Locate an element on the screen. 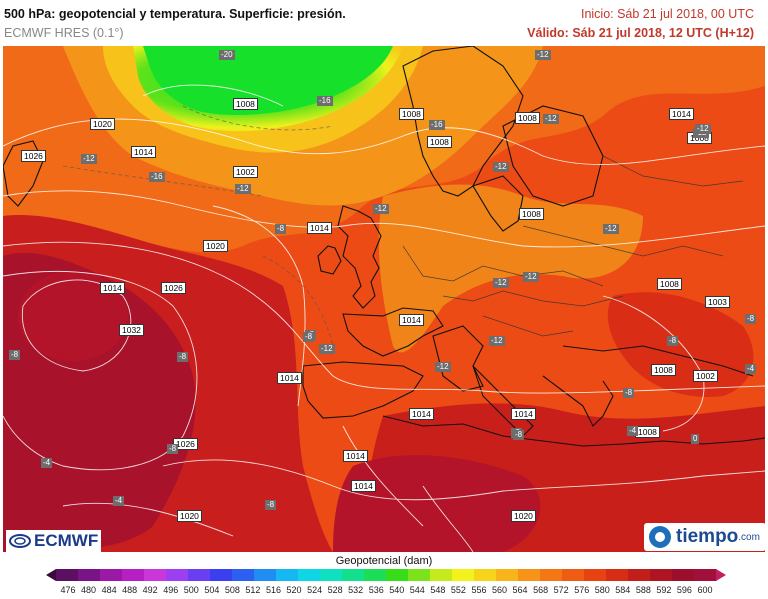  model-name: ECMWF HRES (0.1°) is located at coordinates (64, 33).